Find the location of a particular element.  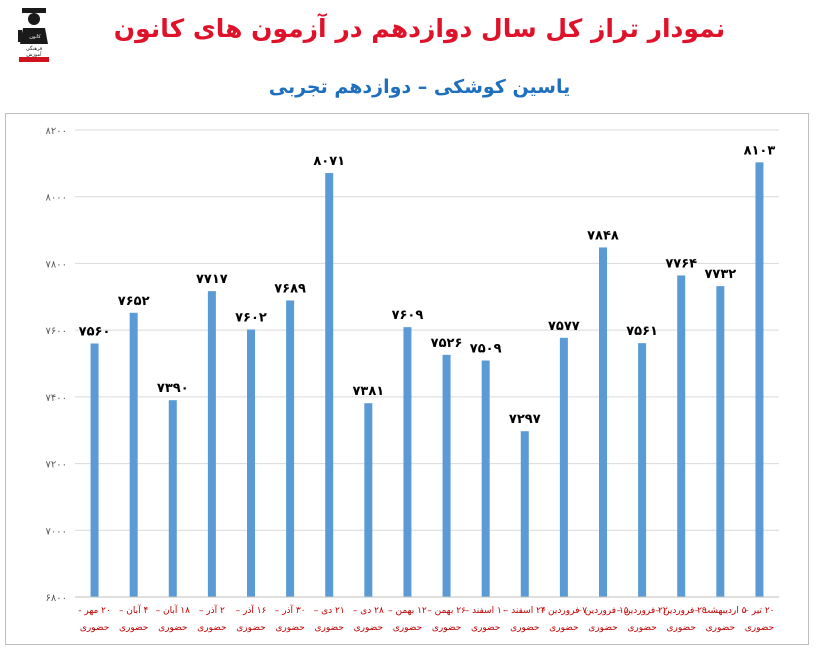

data-label: ۷۳۸۱ is located at coordinates (368, 391).